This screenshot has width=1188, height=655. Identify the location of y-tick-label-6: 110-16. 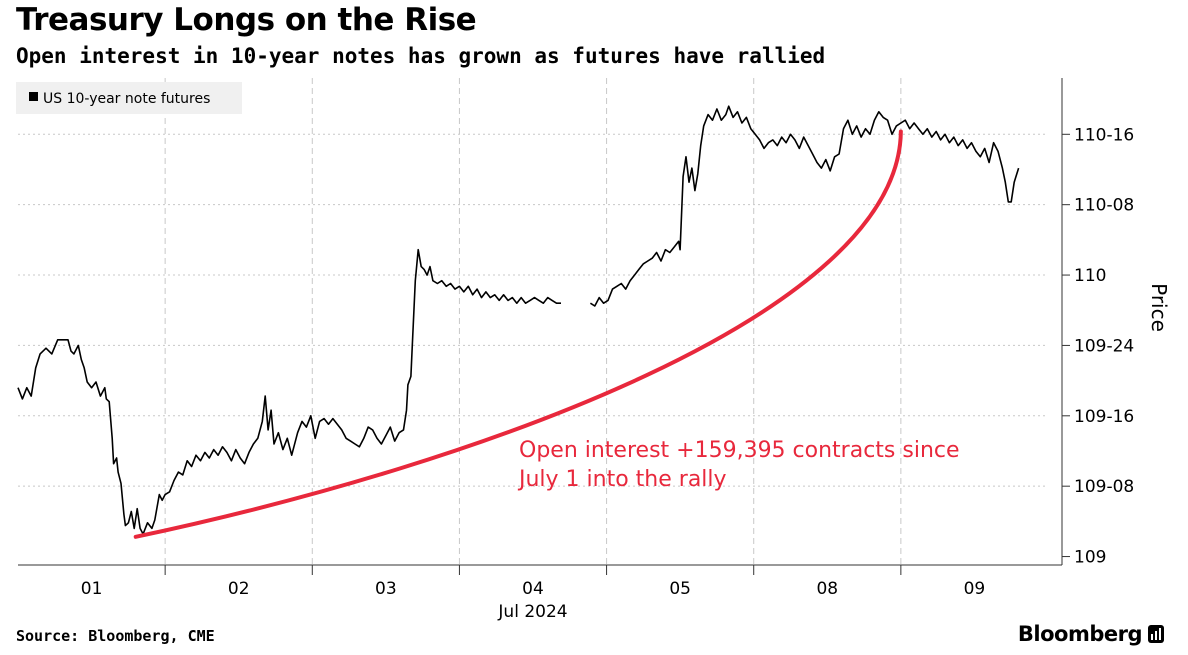
(1104, 135).